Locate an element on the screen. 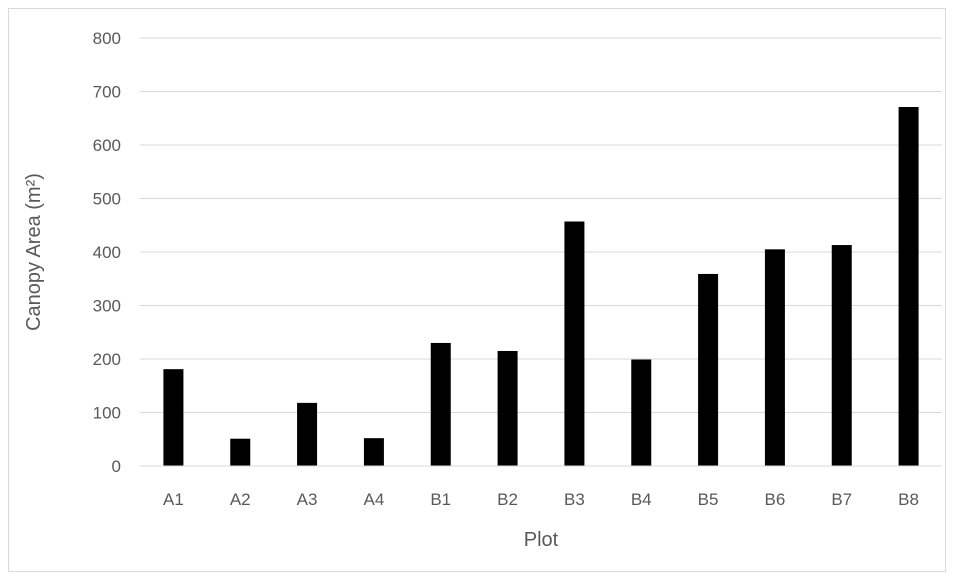 The width and height of the screenshot is (956, 581). x-axis-title: Plot is located at coordinates (541, 540).